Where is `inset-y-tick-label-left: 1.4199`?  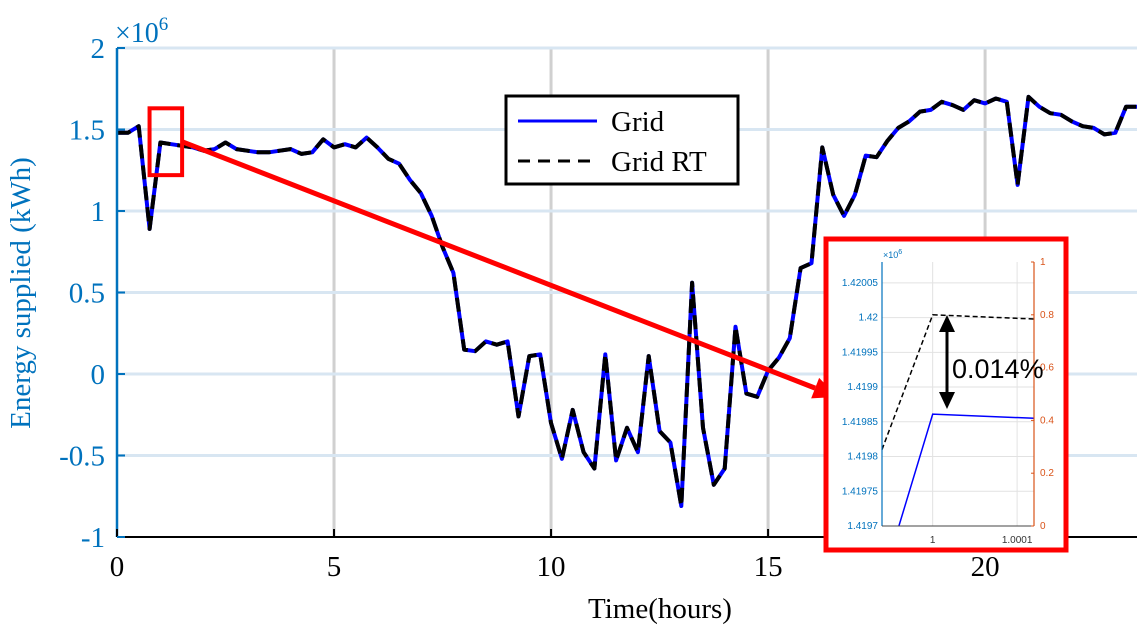 inset-y-tick-label-left: 1.4199 is located at coordinates (862, 387).